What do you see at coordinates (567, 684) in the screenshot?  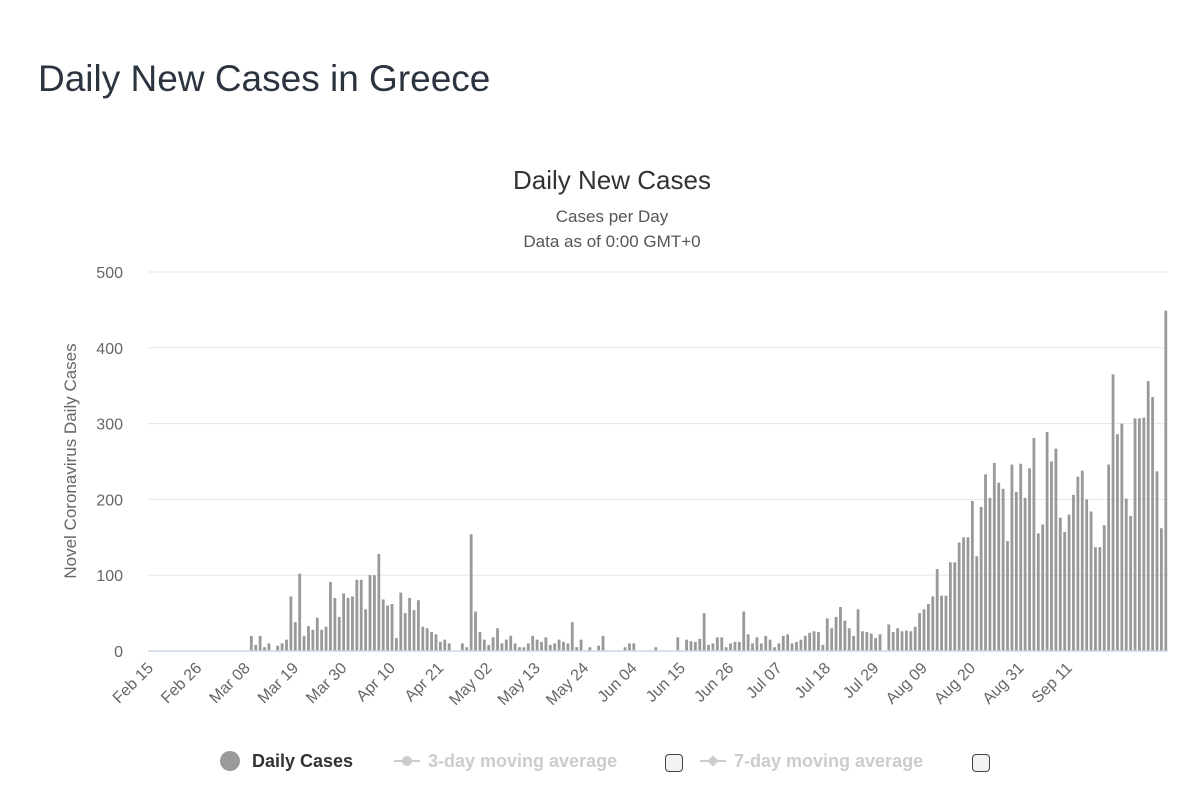 I see `x-tick-label: May 24` at bounding box center [567, 684].